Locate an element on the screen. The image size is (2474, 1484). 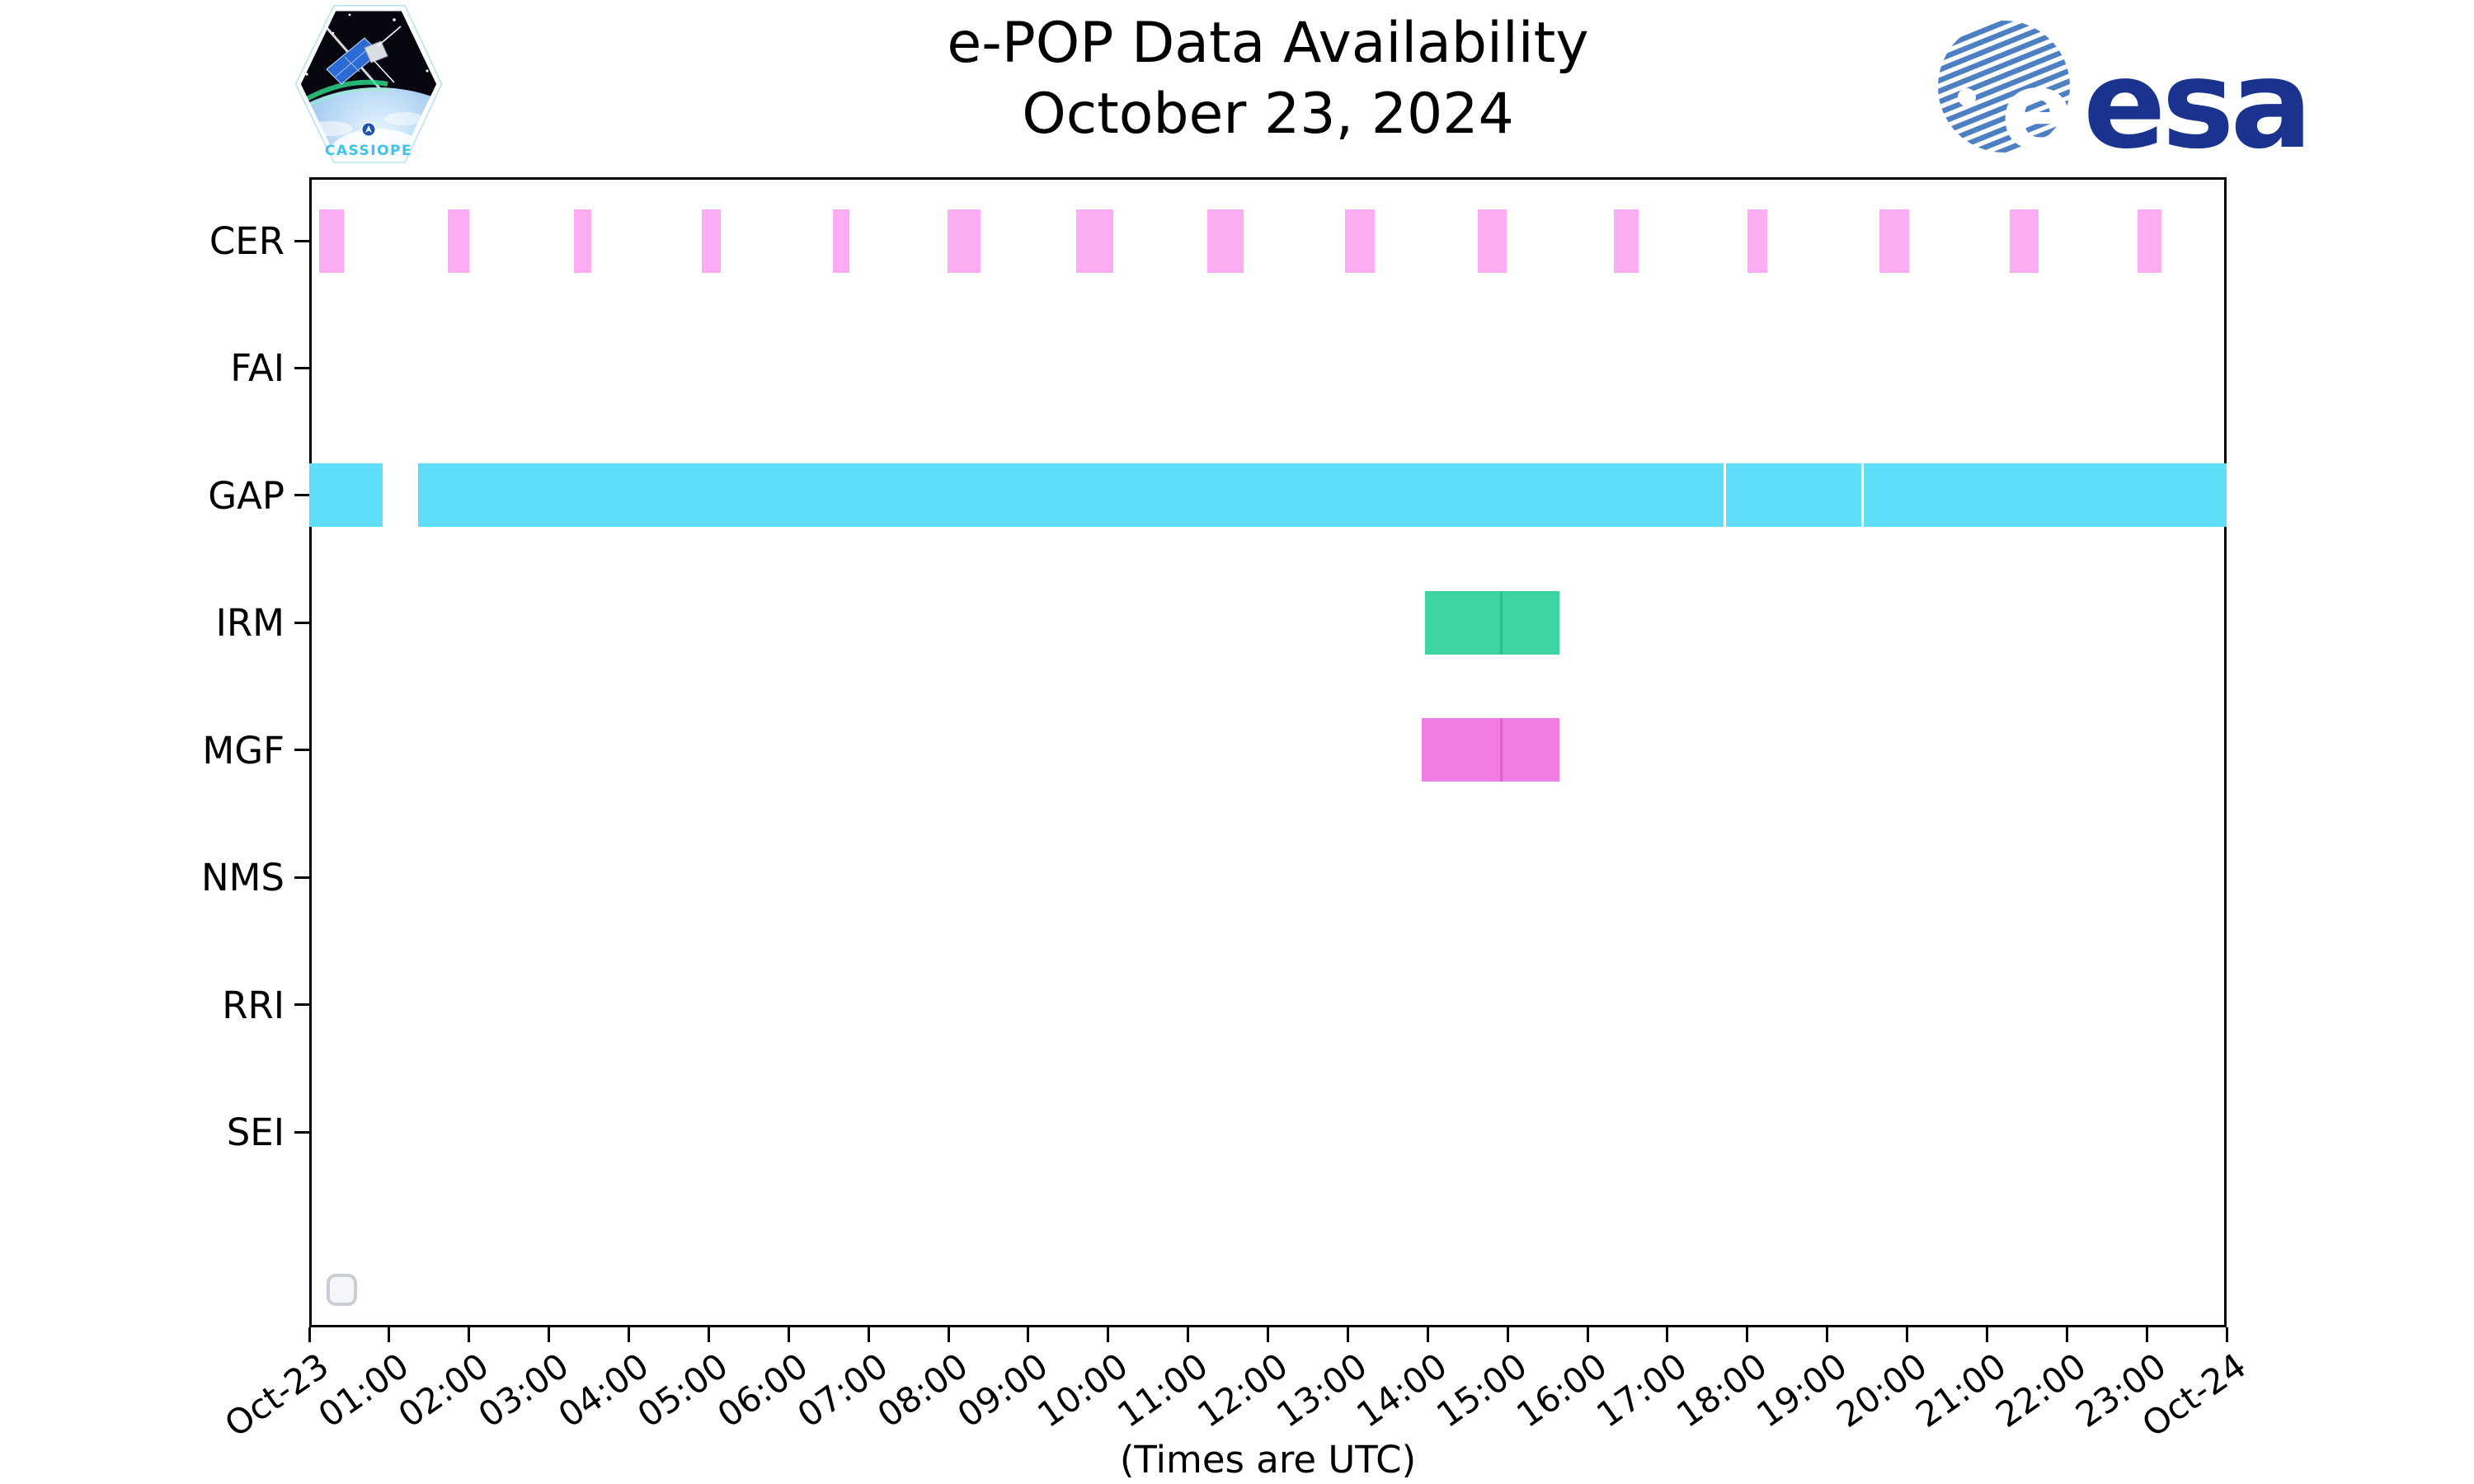
patch-satellite is located at coordinates (364, 55).